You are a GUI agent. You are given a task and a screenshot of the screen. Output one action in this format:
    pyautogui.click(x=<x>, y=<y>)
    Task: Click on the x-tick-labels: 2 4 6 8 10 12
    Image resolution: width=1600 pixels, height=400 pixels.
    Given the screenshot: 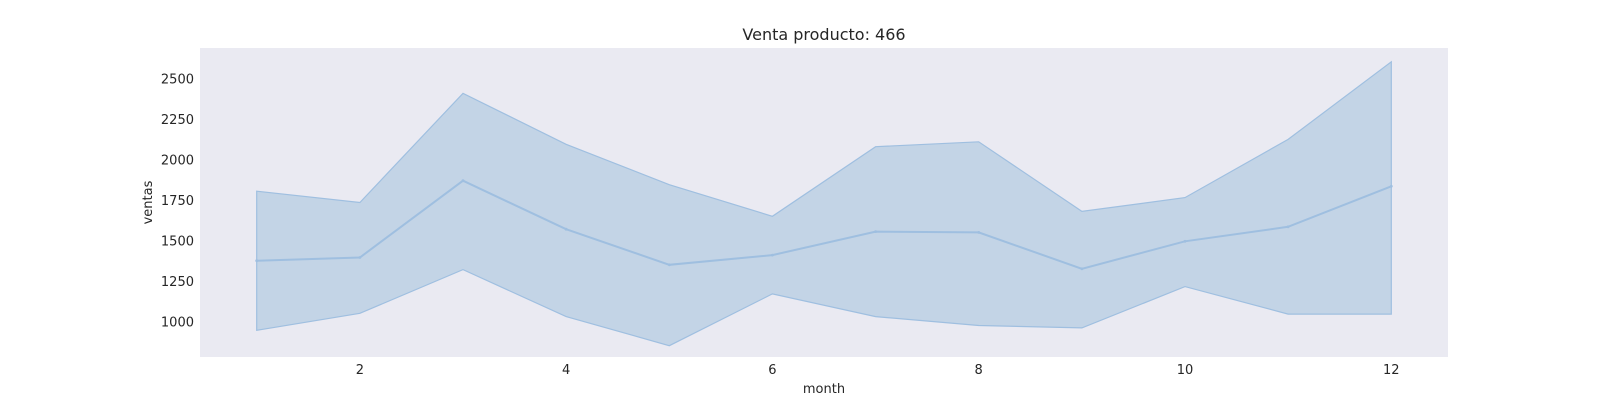 What is the action you would take?
    pyautogui.click(x=878, y=370)
    